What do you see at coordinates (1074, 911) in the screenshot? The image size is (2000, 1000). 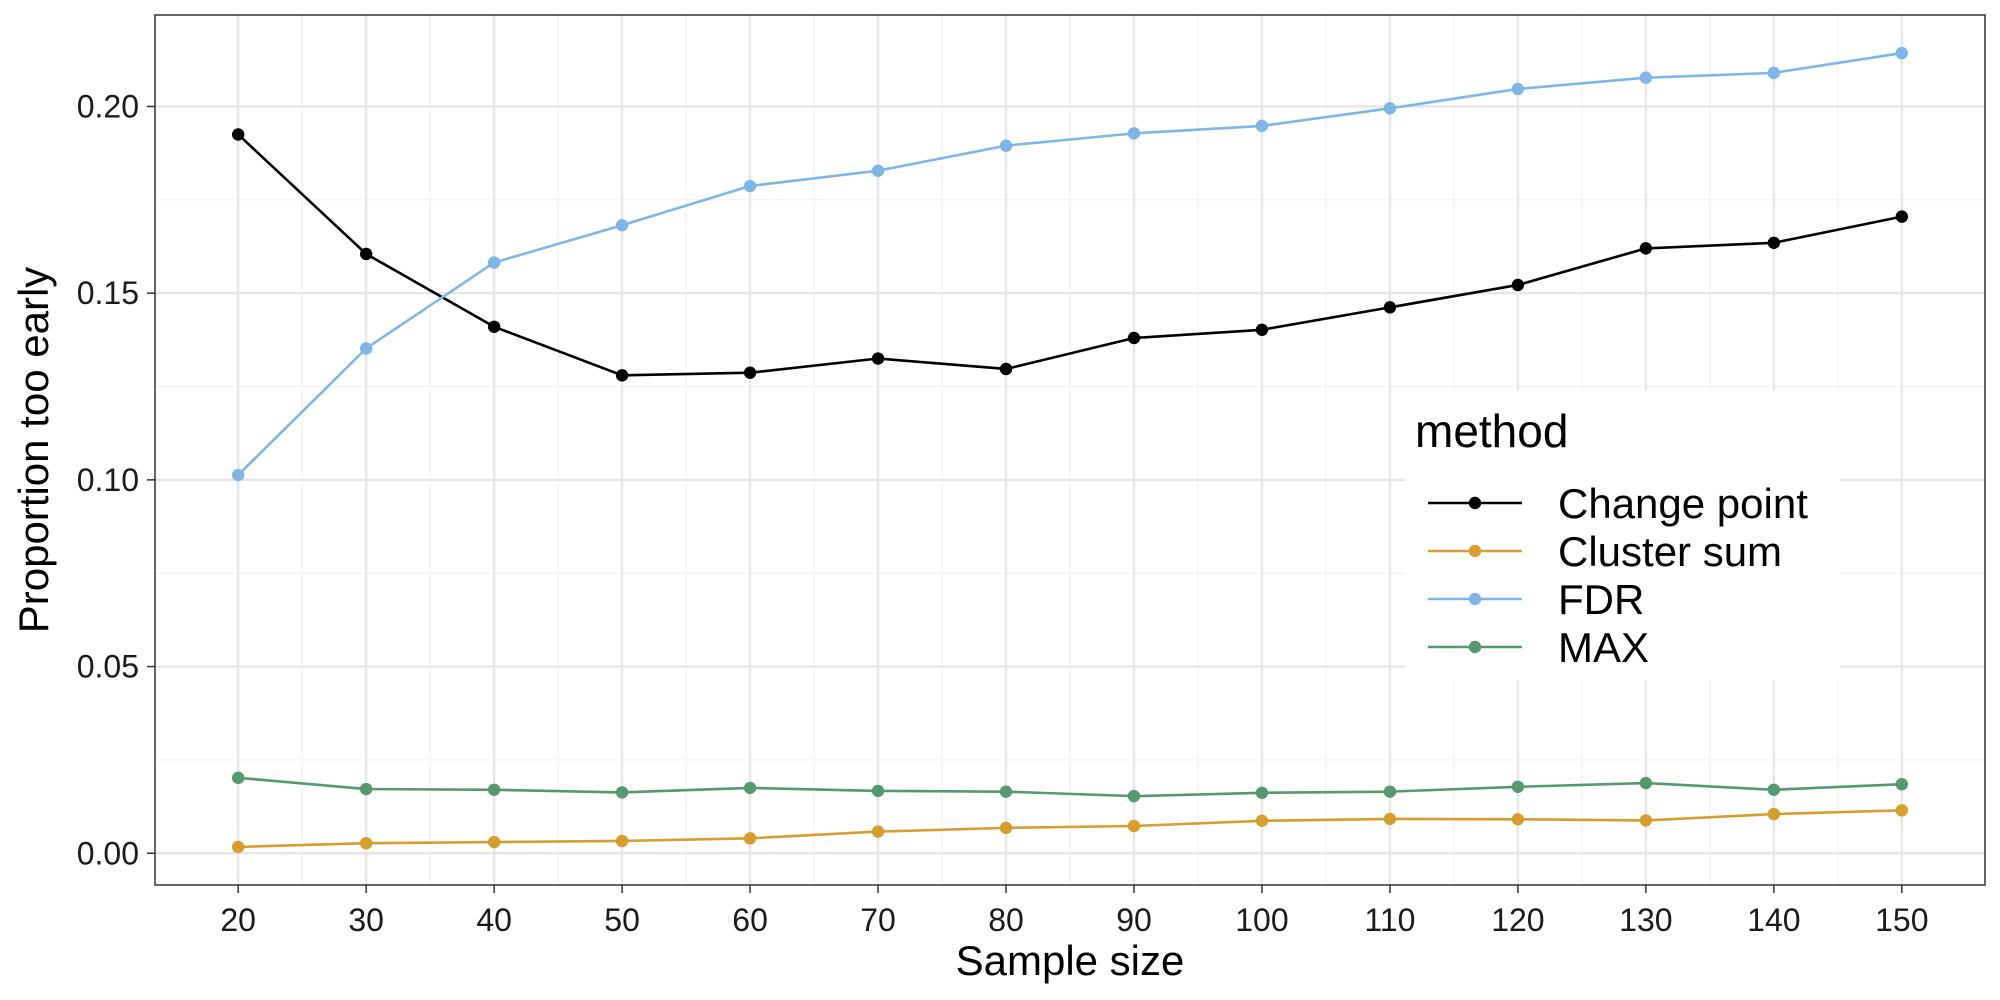 I see `x-axis: 20 30 40 50 60 70 80 90 100 110 120 130 140 150` at bounding box center [1074, 911].